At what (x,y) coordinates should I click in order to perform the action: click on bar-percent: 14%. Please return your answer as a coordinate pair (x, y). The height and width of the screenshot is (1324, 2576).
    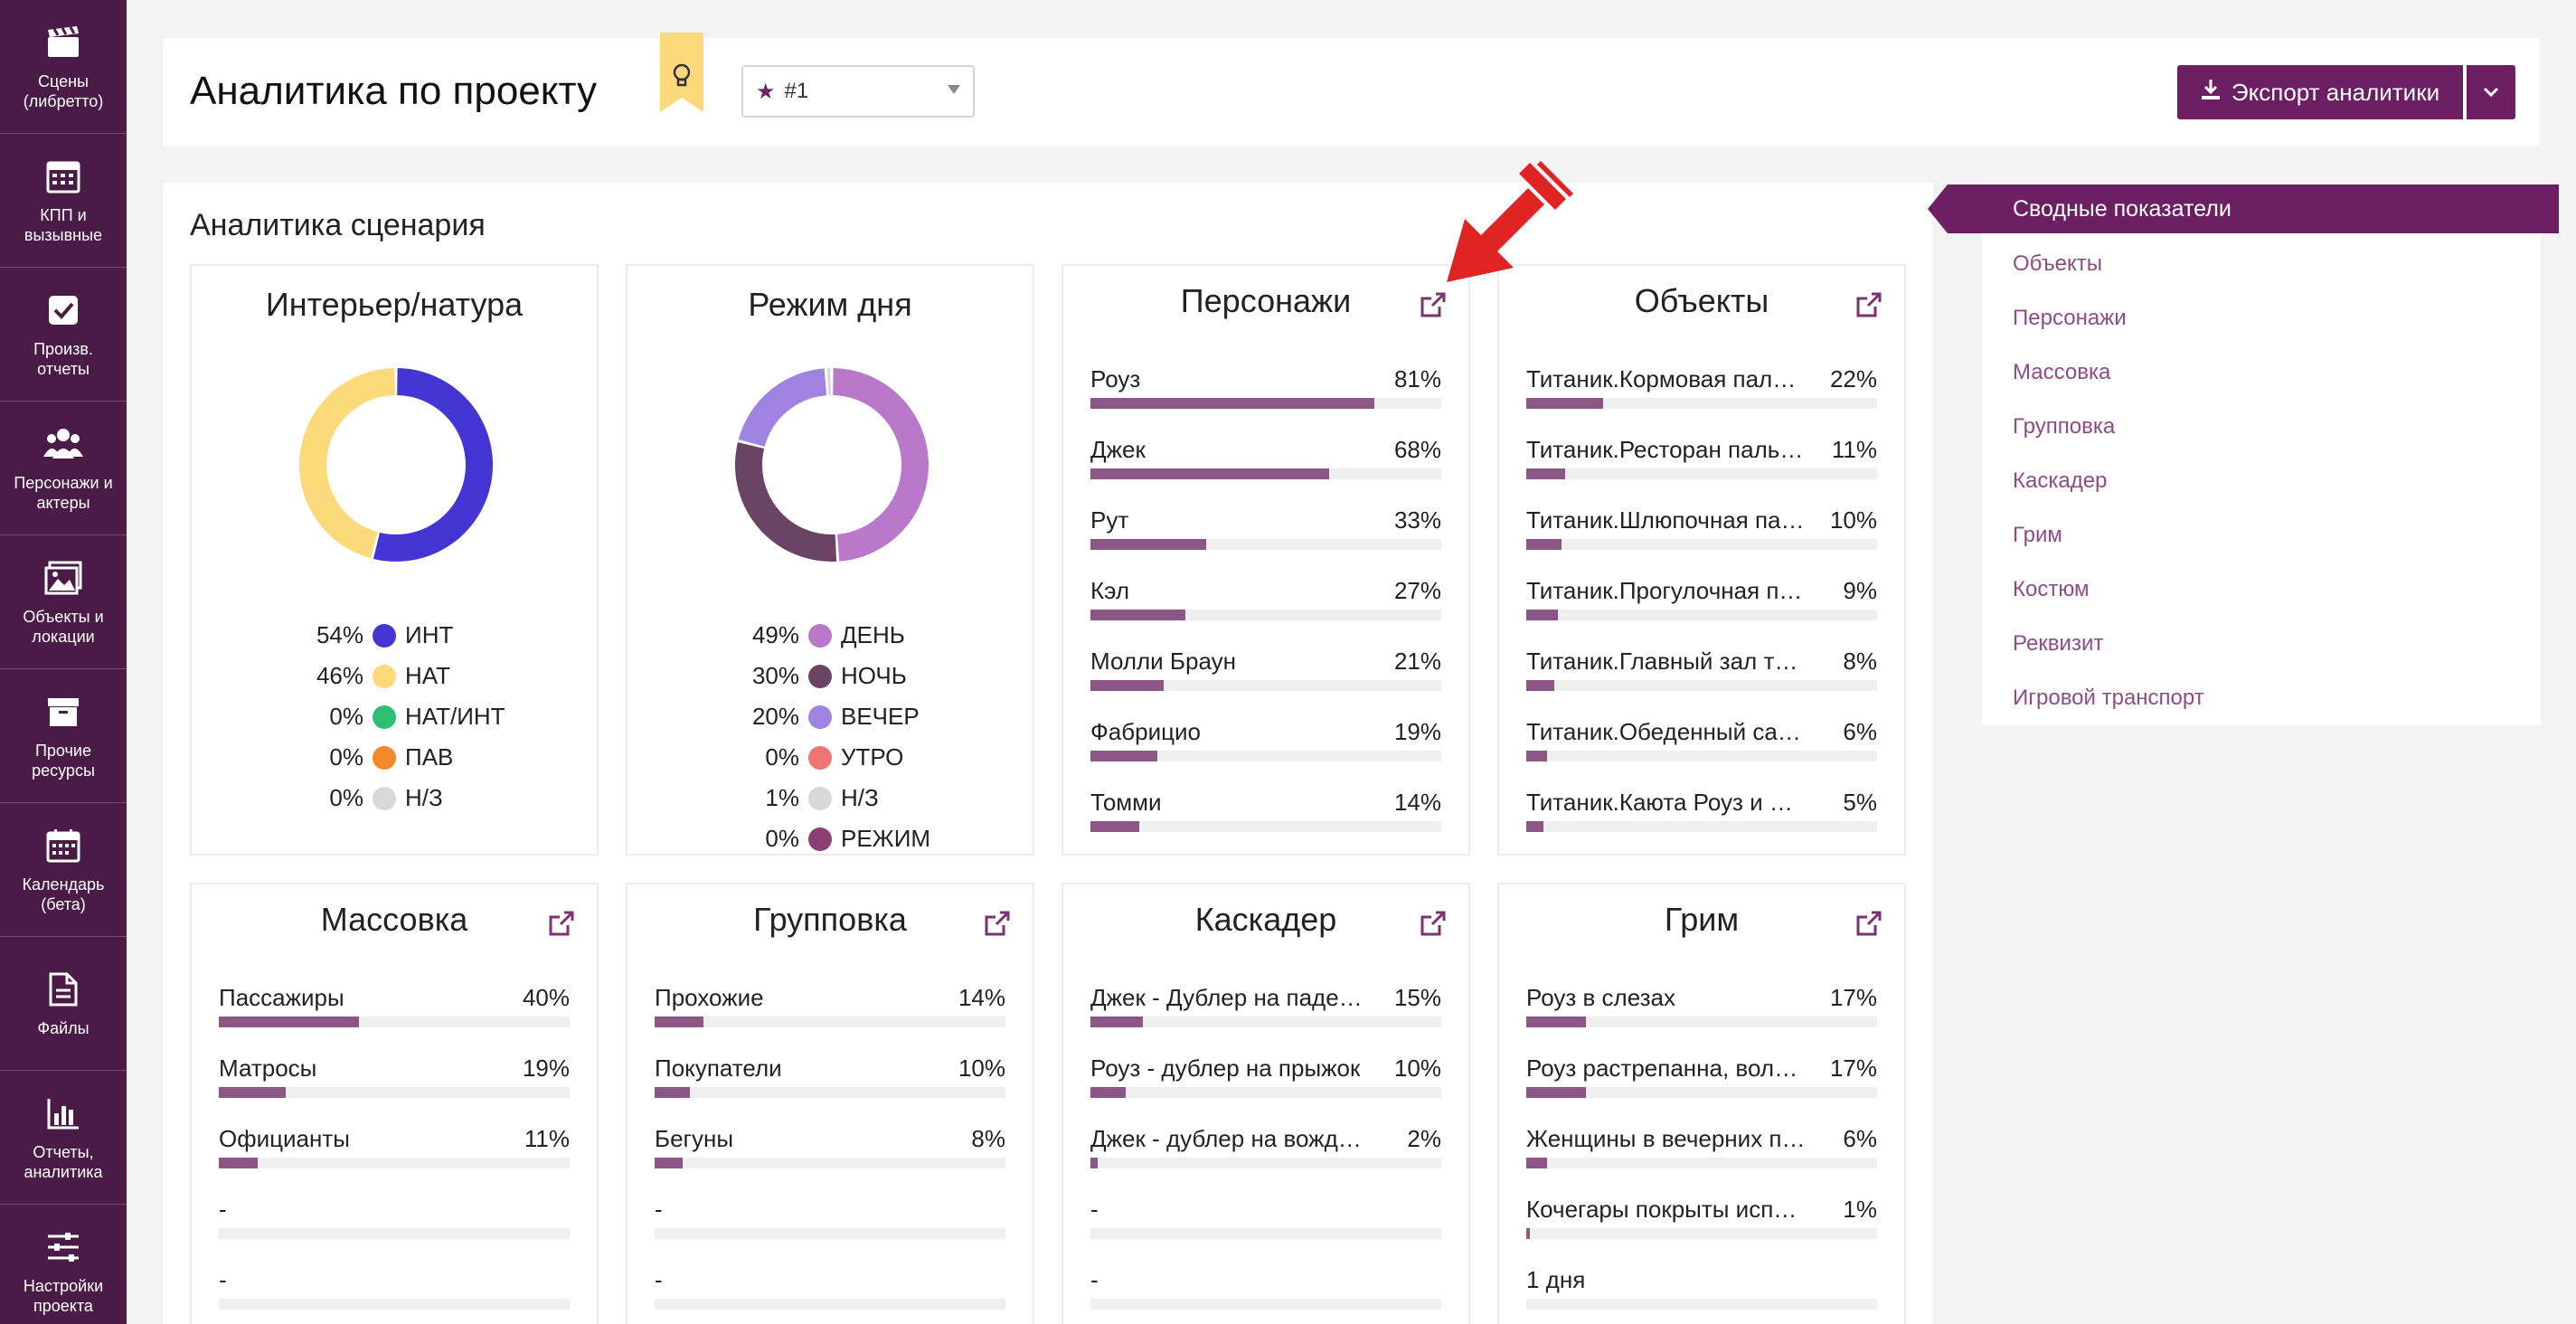
    Looking at the image, I should click on (981, 997).